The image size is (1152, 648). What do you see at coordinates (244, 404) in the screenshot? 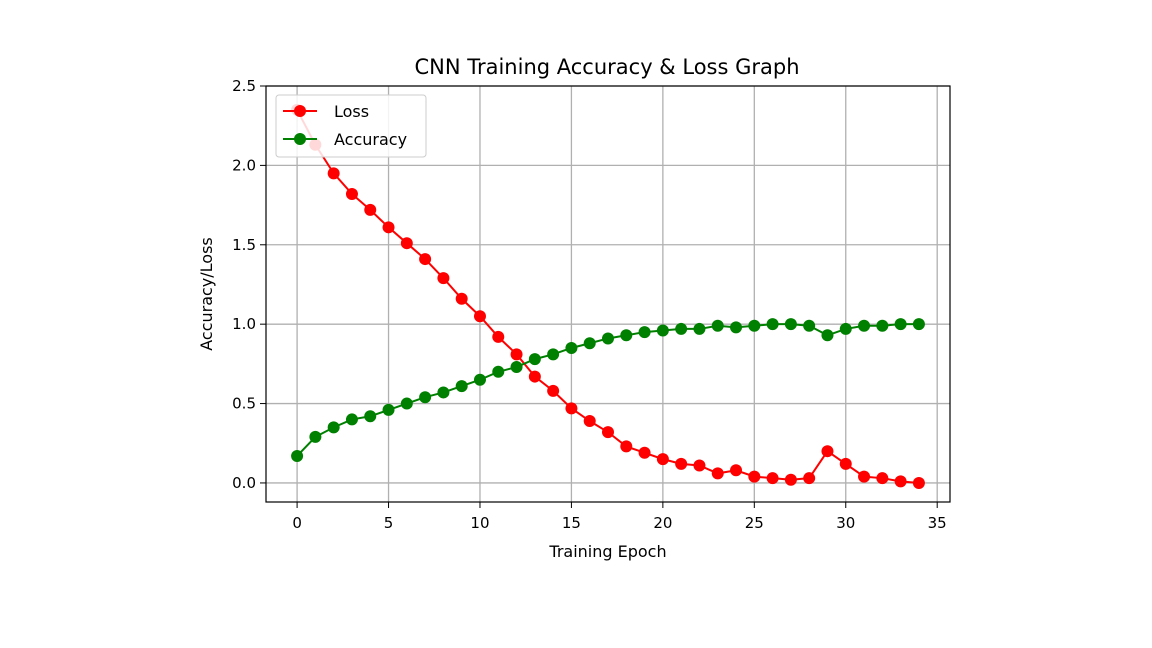
I see `y-tick-label: 0.5` at bounding box center [244, 404].